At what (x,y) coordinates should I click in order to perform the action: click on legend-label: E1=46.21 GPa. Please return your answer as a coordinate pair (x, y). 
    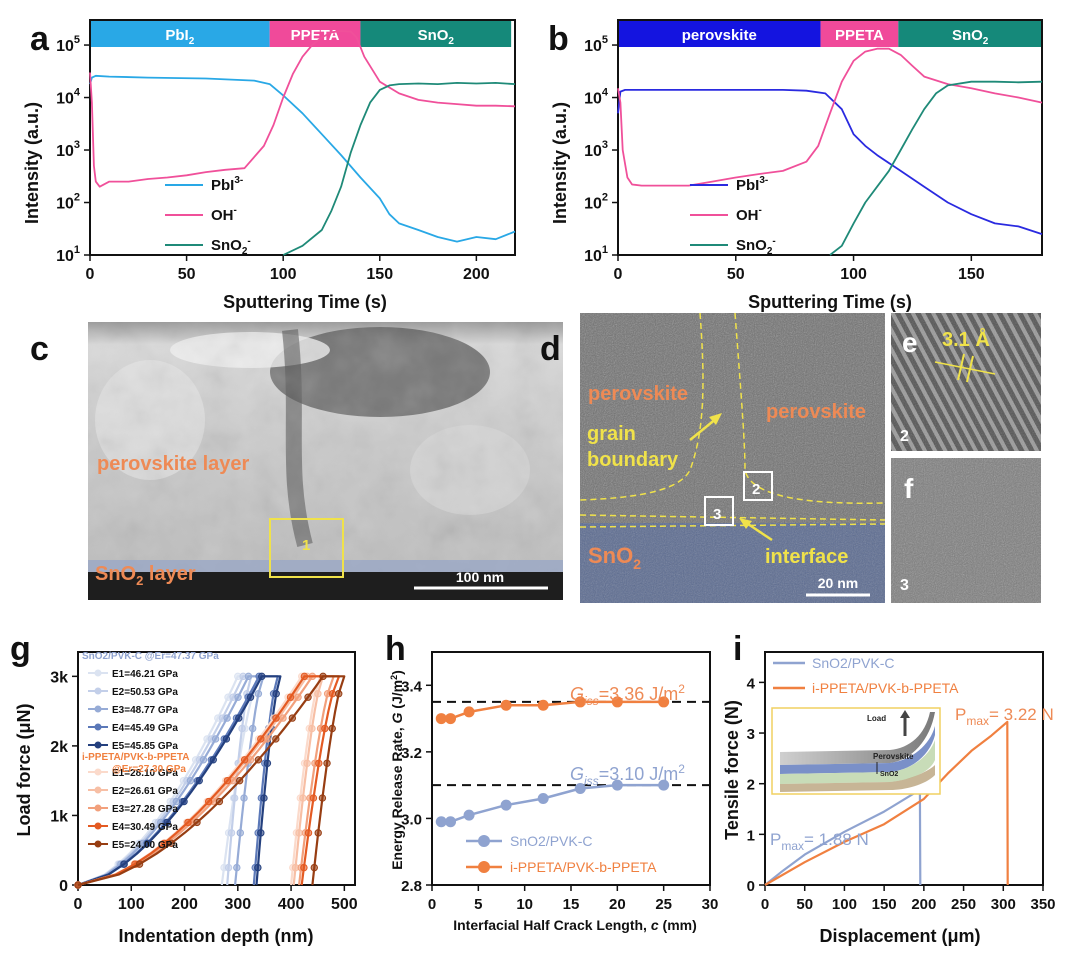
    Looking at the image, I should click on (145, 674).